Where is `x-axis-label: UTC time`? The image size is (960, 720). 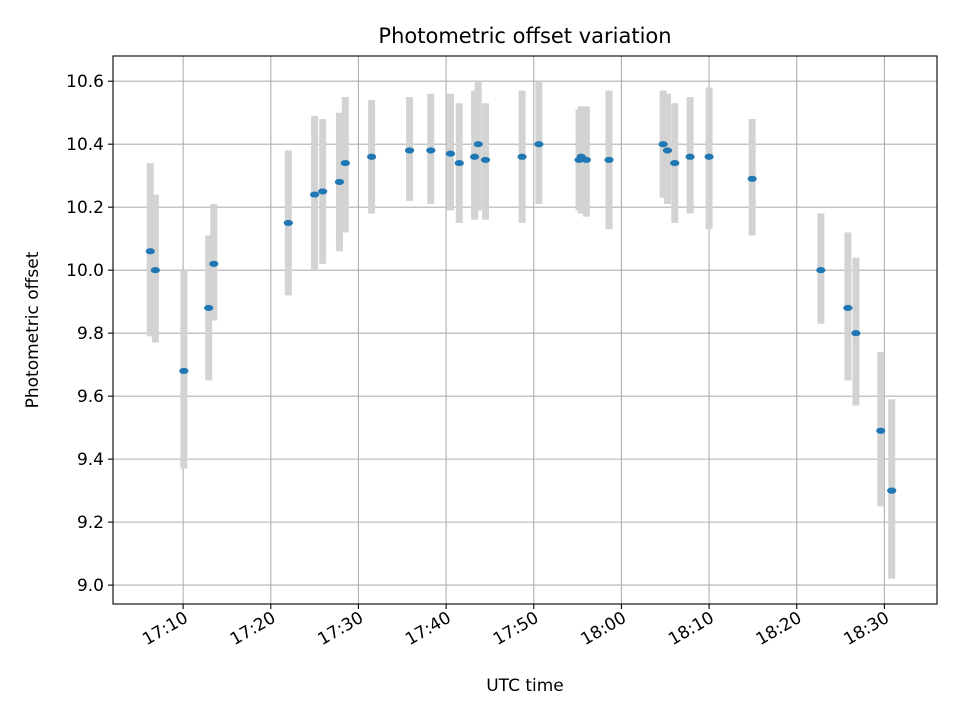 x-axis-label: UTC time is located at coordinates (525, 686).